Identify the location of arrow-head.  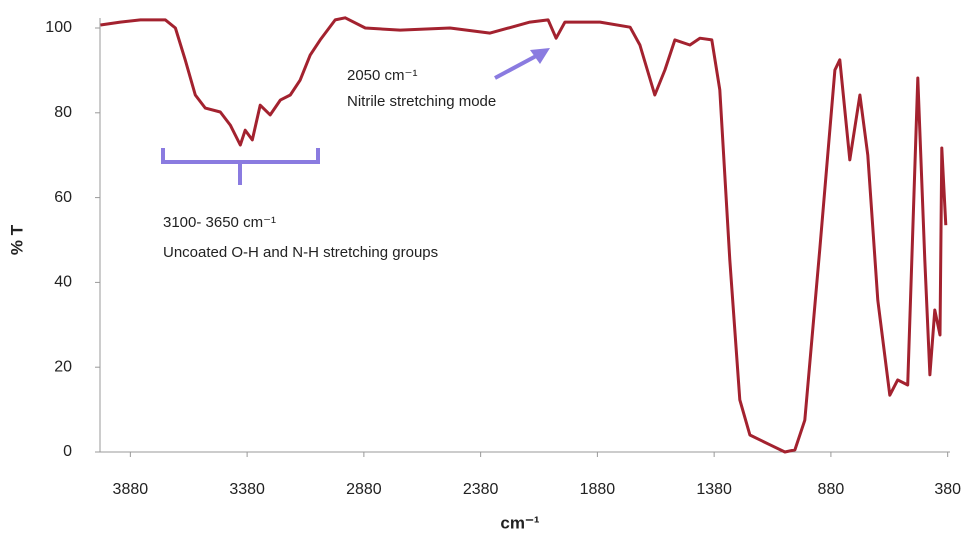
(540, 56).